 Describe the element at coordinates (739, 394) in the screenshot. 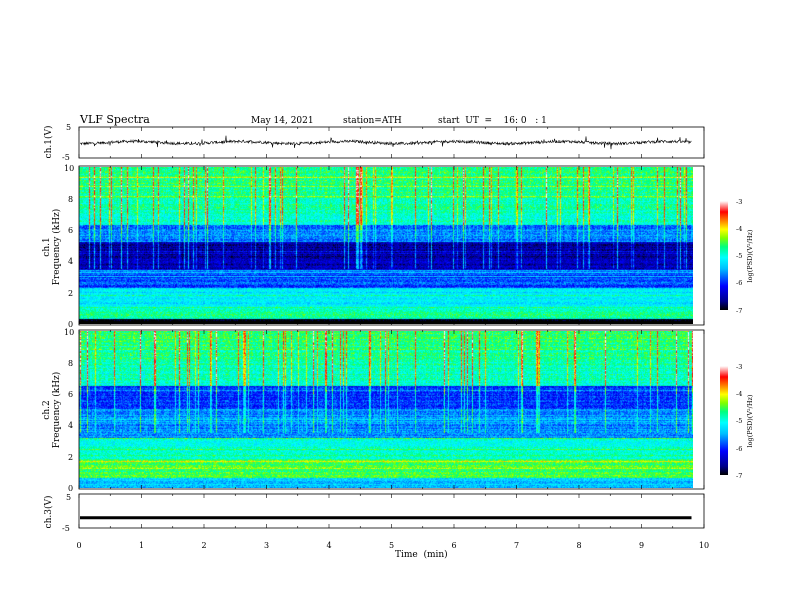

I see `ch2-cbtick-m4: -4` at that location.